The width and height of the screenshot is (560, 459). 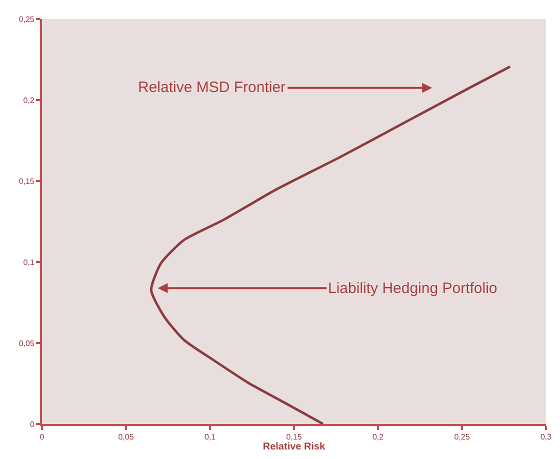 What do you see at coordinates (212, 87) in the screenshot?
I see `annotation: Relative MSD Frontier` at bounding box center [212, 87].